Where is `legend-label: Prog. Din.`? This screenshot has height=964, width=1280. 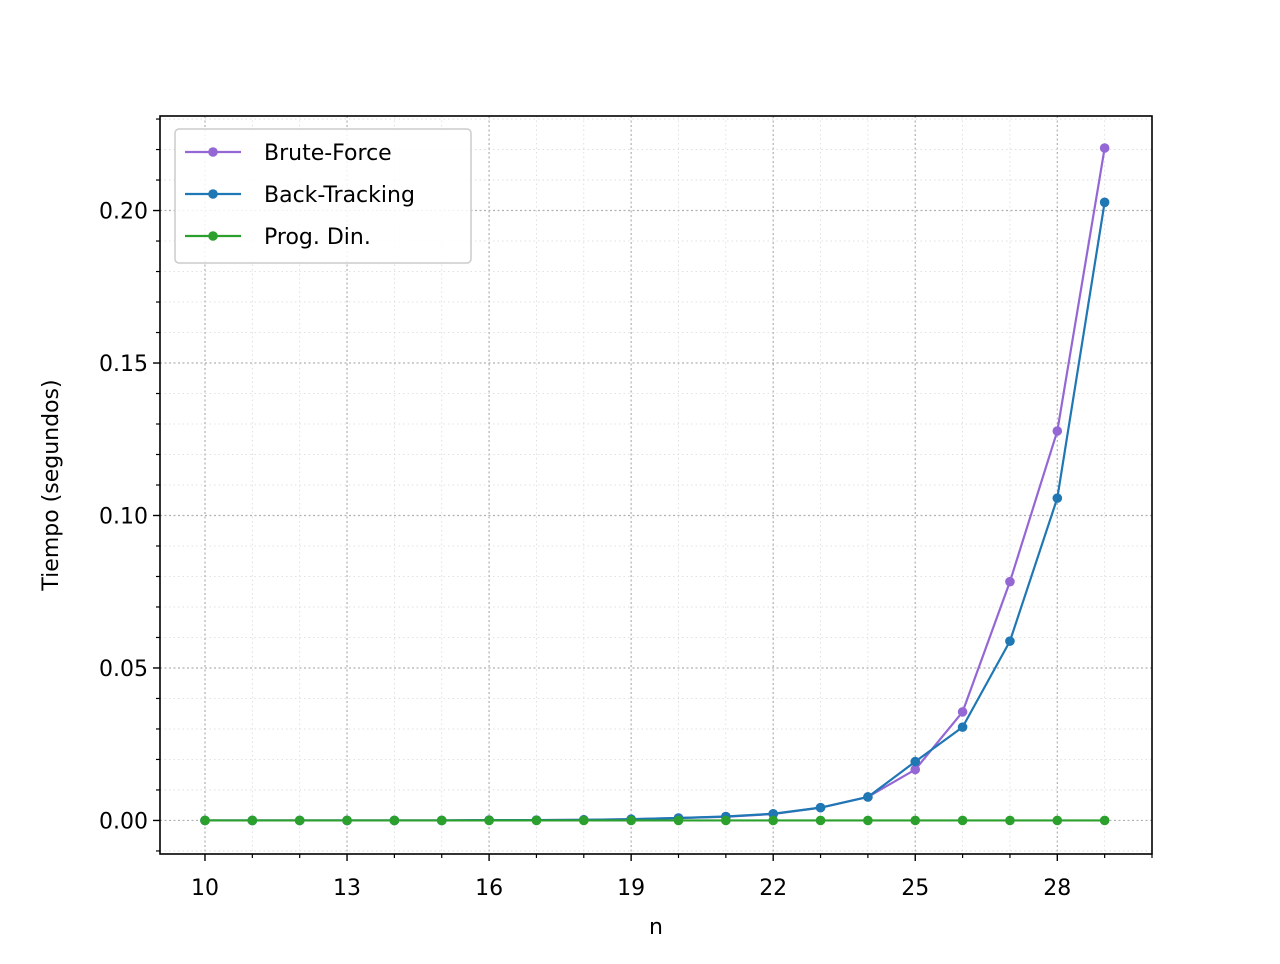 legend-label: Prog. Din. is located at coordinates (317, 237).